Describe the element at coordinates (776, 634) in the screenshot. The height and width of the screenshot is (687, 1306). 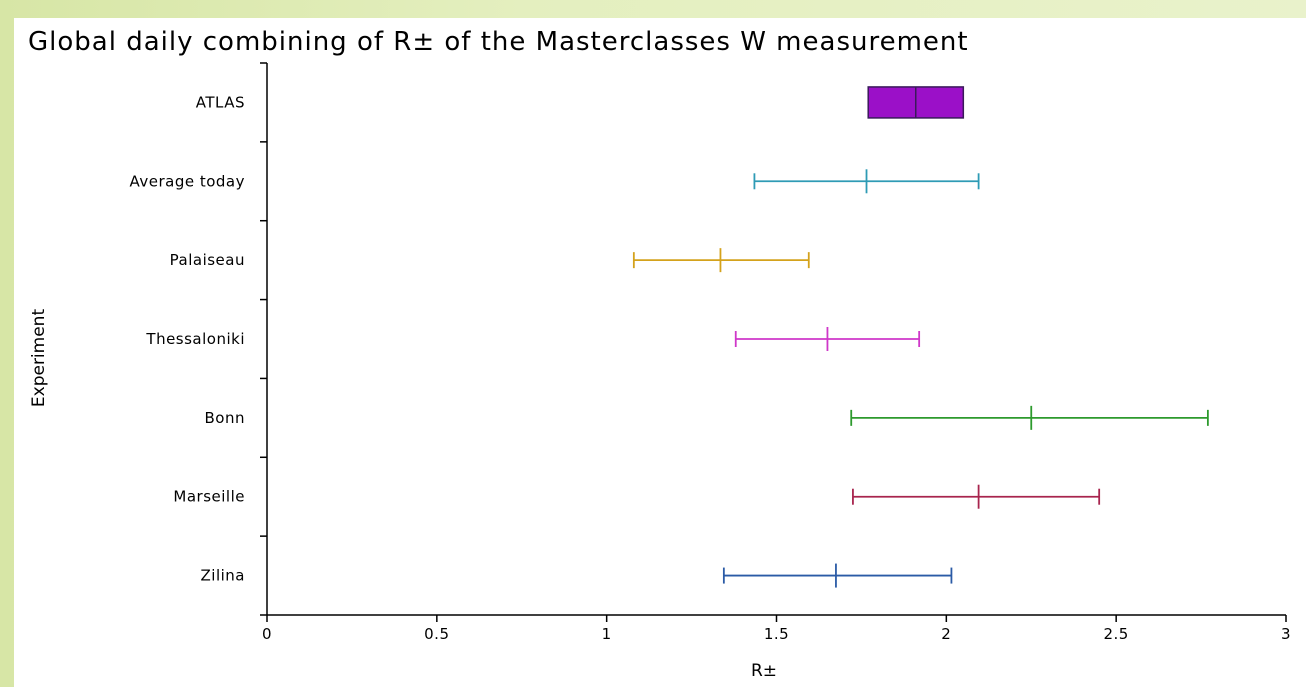
I see `x-tick-label: 1.5` at that location.